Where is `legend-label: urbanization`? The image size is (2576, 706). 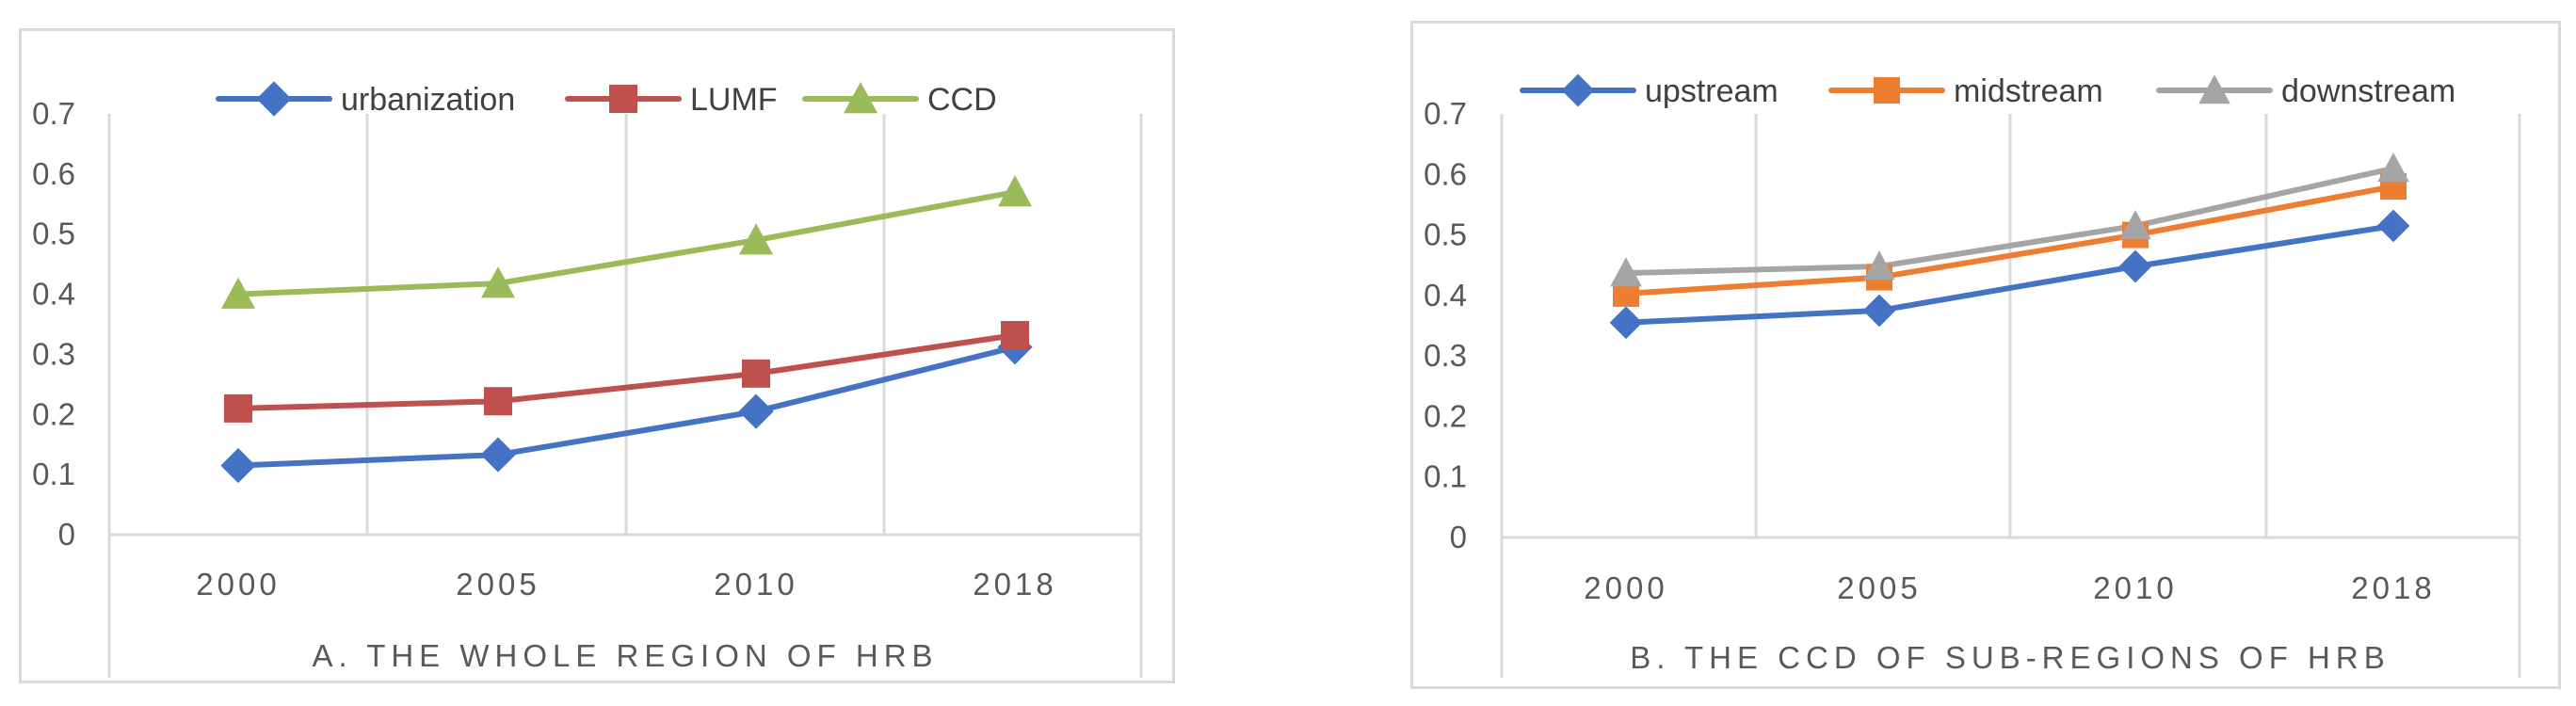
legend-label: urbanization is located at coordinates (428, 100).